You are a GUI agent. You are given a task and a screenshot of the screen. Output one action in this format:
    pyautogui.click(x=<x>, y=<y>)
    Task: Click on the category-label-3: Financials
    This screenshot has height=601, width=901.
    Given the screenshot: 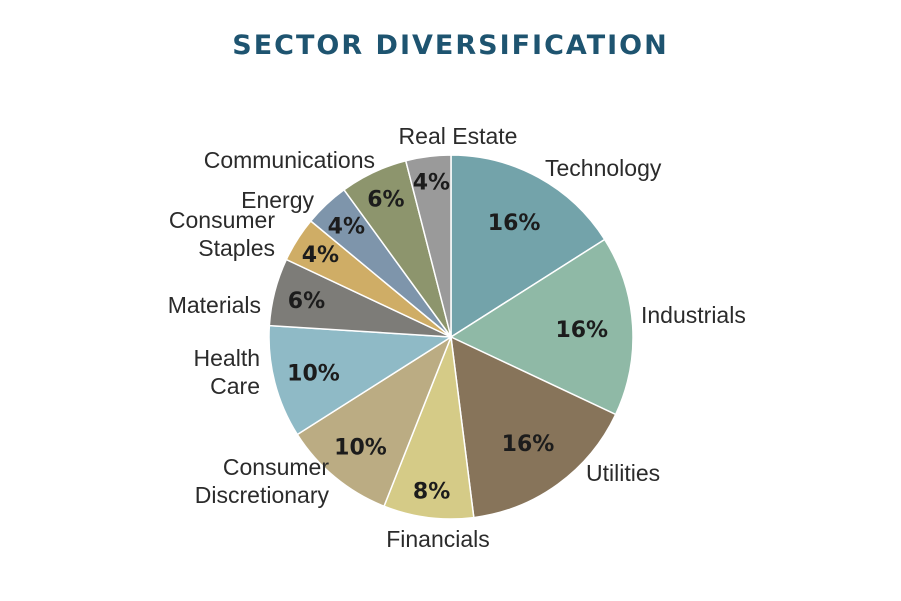 What is the action you would take?
    pyautogui.click(x=438, y=539)
    